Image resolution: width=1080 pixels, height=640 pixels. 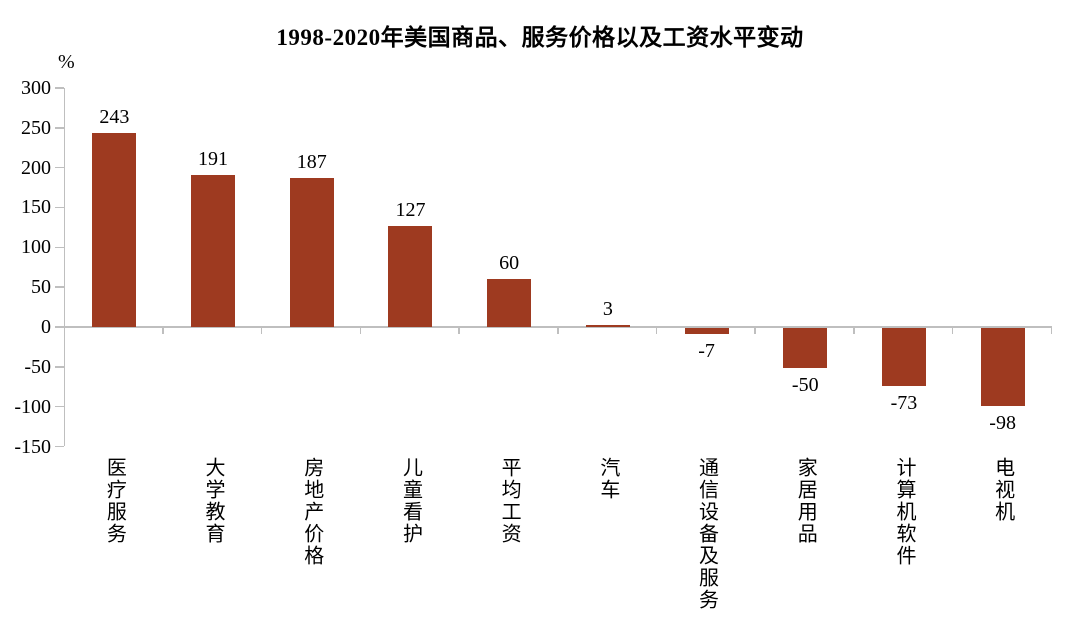 What do you see at coordinates (41, 287) in the screenshot?
I see `y-tick-label: 50` at bounding box center [41, 287].